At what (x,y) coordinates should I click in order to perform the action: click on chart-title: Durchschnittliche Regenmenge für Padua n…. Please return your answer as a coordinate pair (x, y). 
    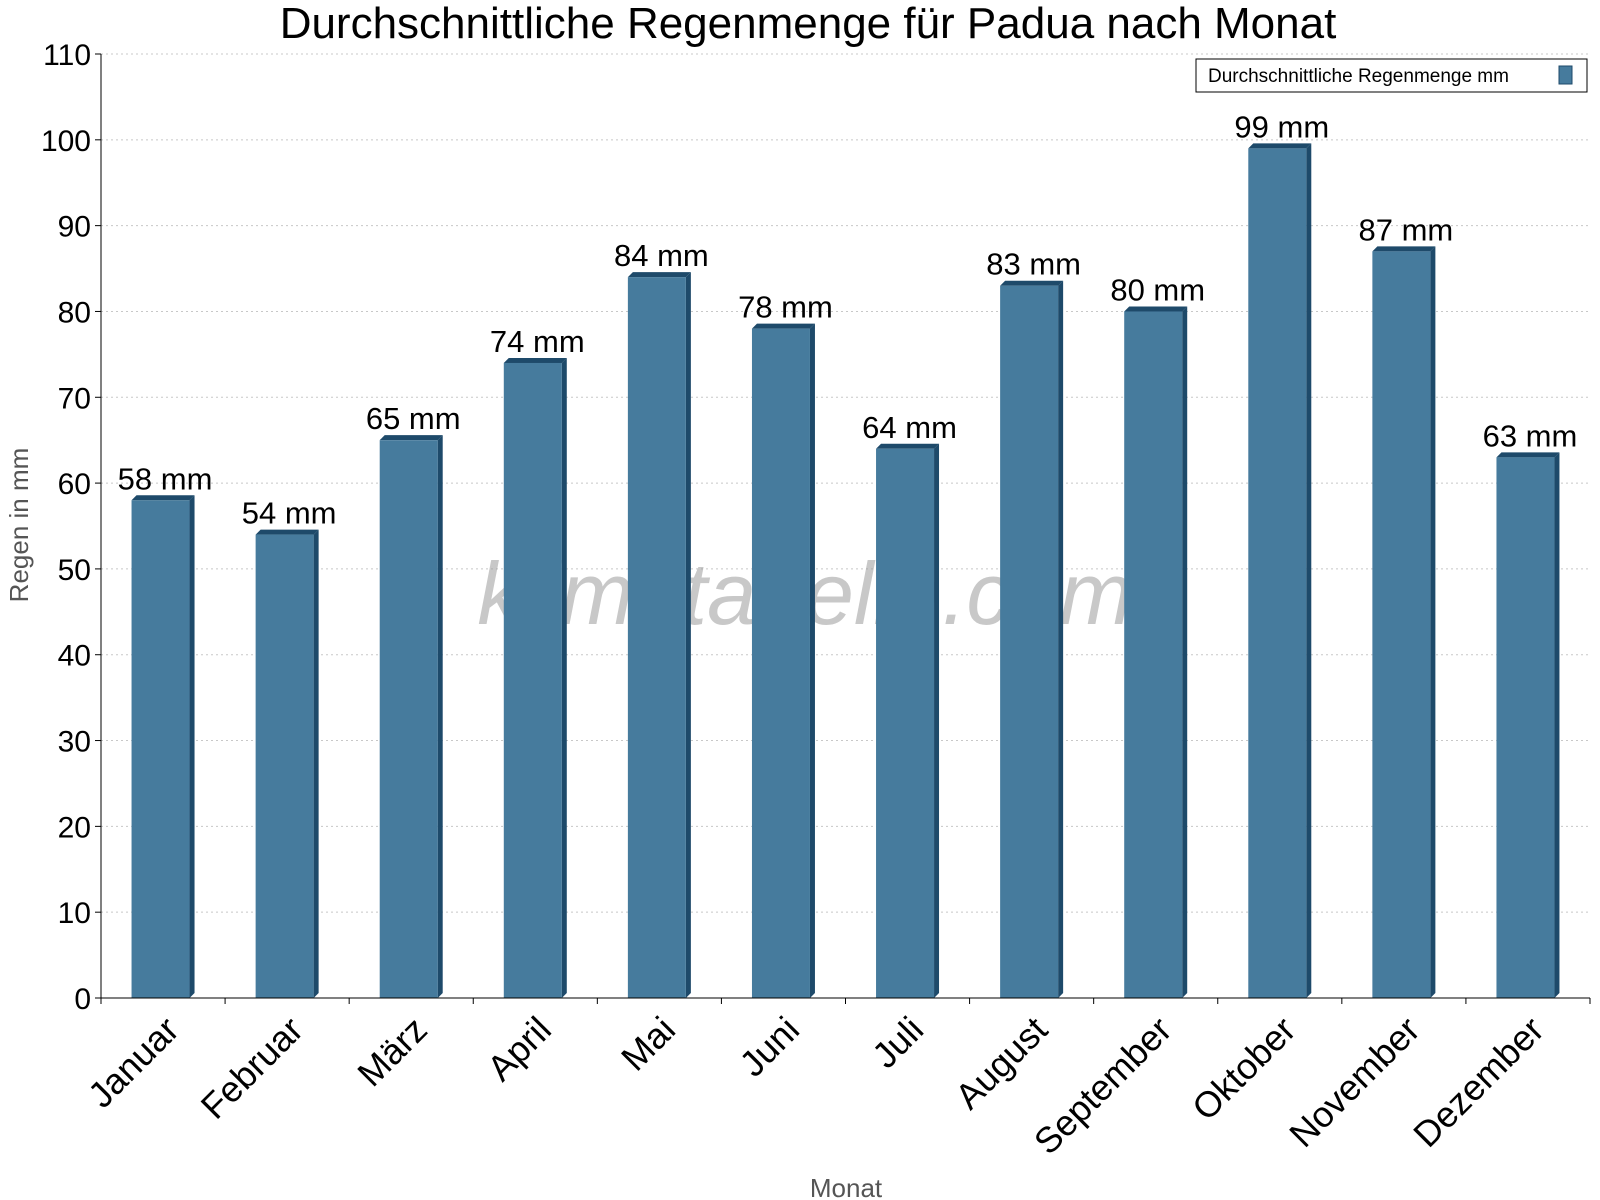
    Looking at the image, I should click on (808, 24).